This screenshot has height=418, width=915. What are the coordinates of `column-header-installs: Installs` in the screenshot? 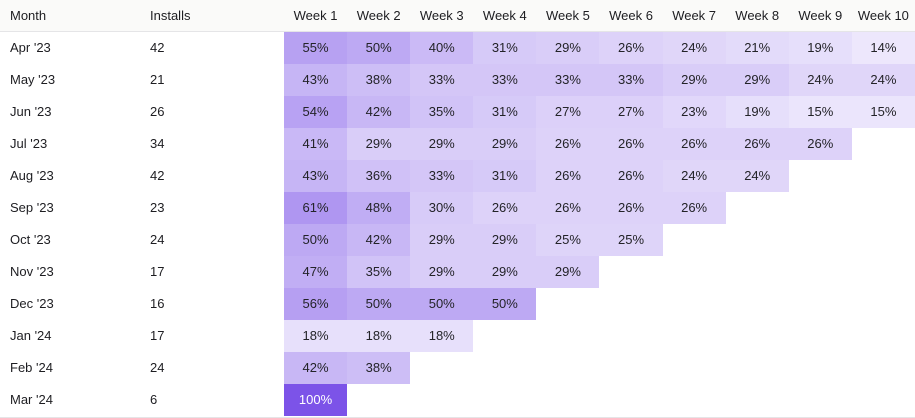 It's located at (170, 15).